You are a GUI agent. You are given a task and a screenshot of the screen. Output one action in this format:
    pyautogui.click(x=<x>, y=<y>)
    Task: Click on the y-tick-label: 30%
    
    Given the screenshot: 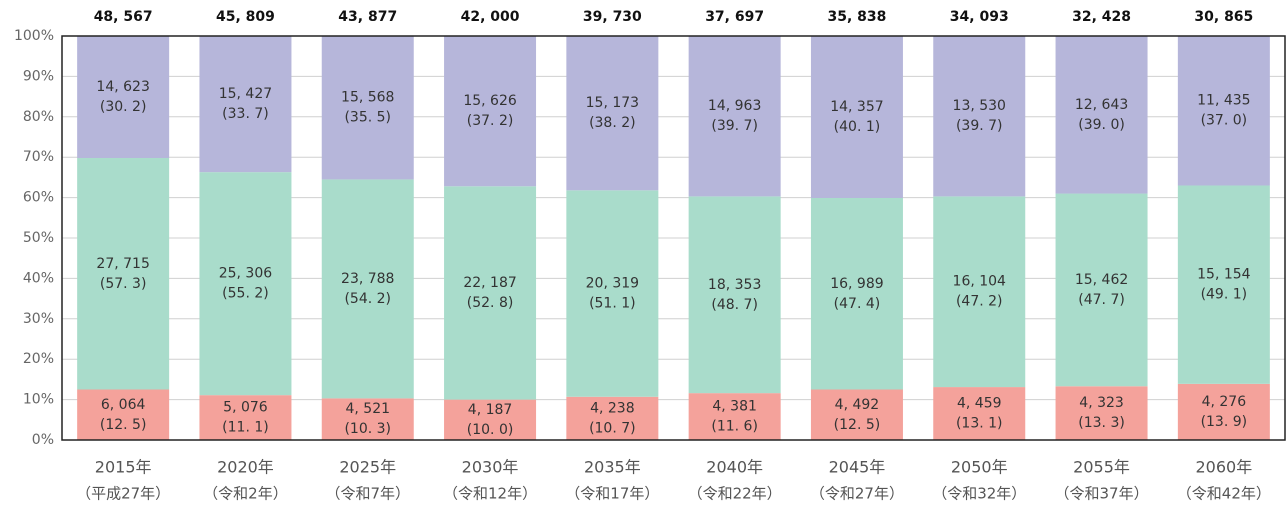 What is the action you would take?
    pyautogui.click(x=38, y=319)
    